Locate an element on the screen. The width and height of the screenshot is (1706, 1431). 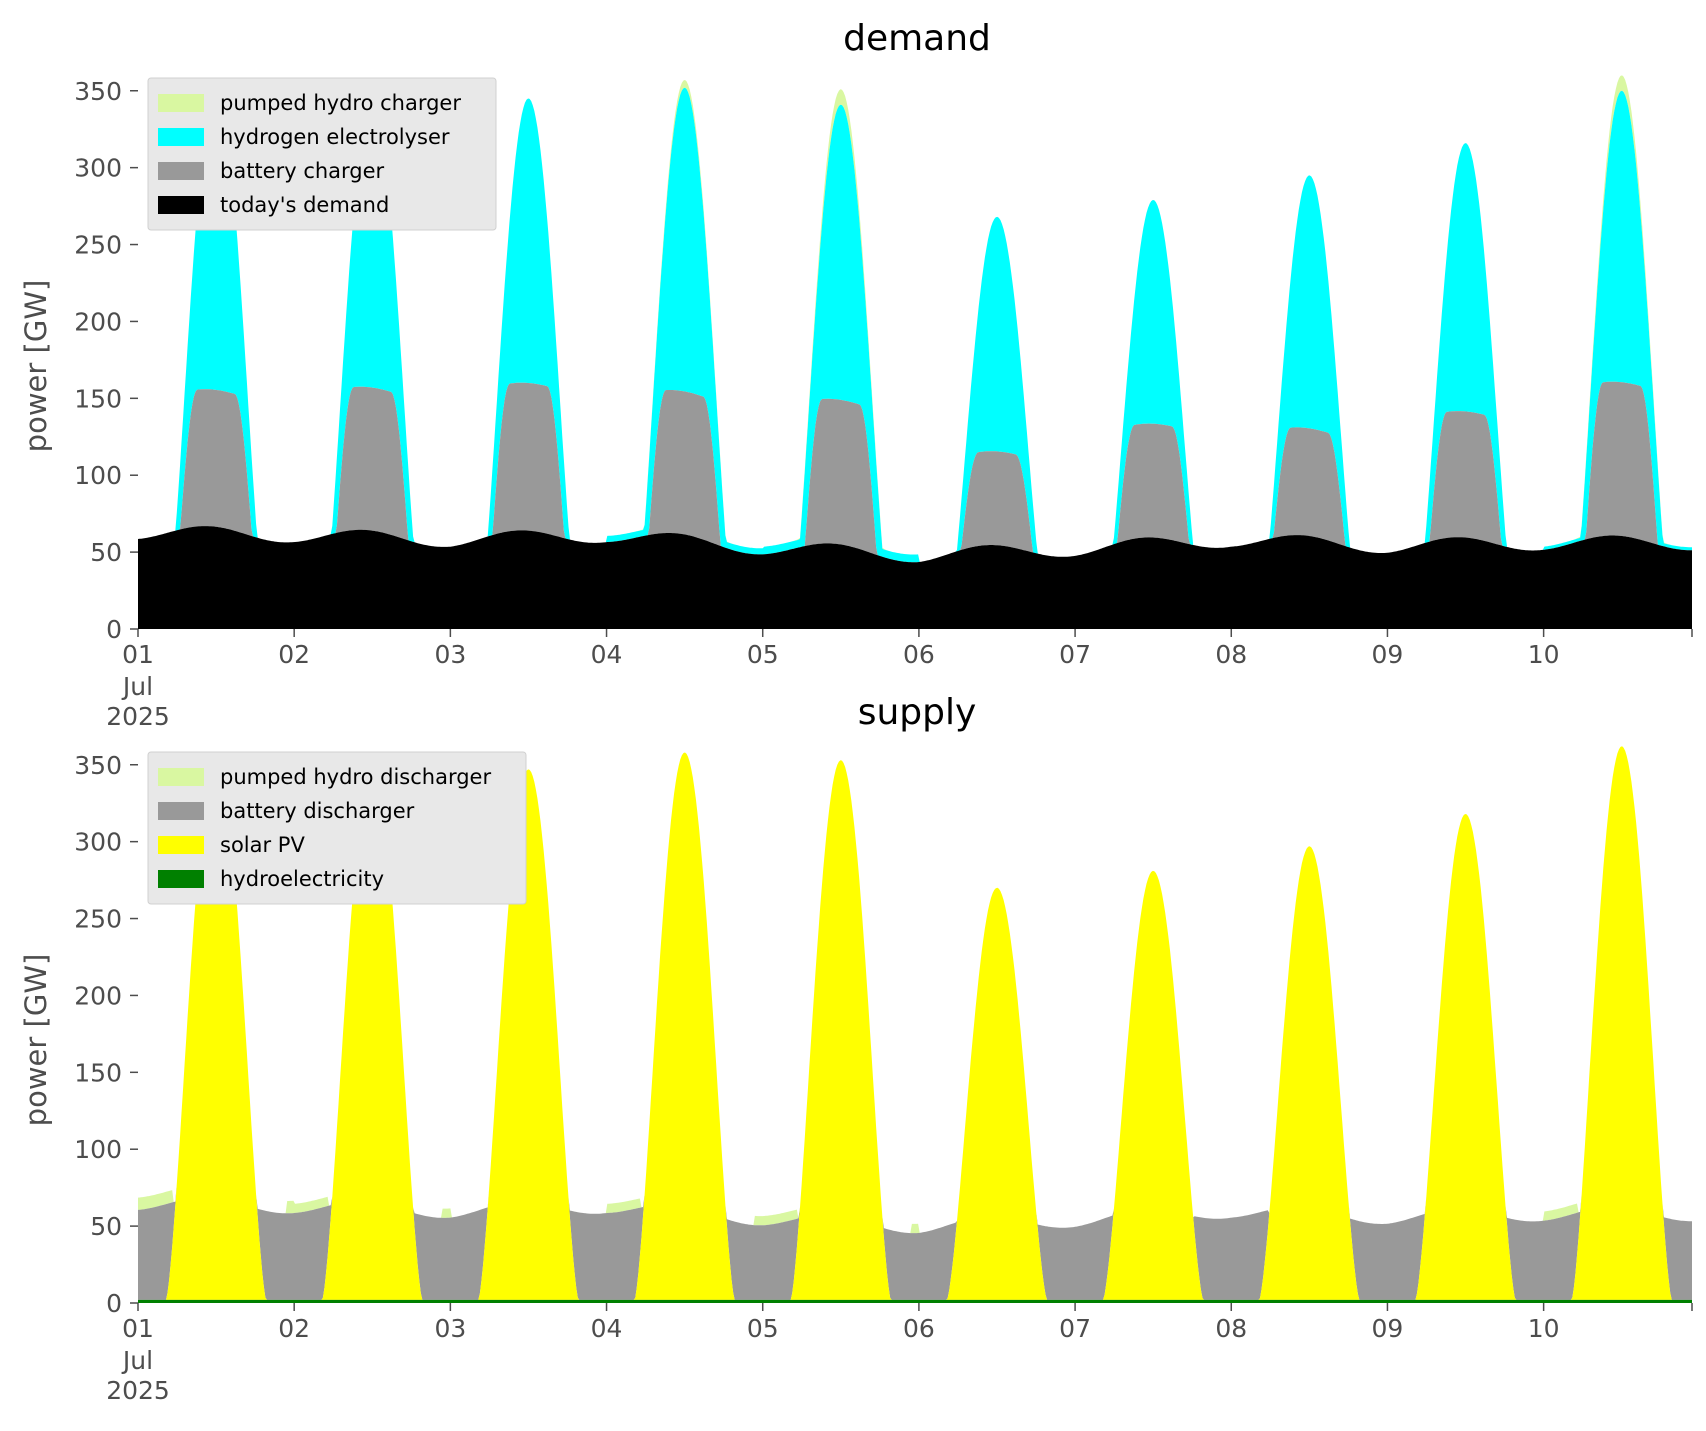
supply-title: supply is located at coordinates (917, 712).